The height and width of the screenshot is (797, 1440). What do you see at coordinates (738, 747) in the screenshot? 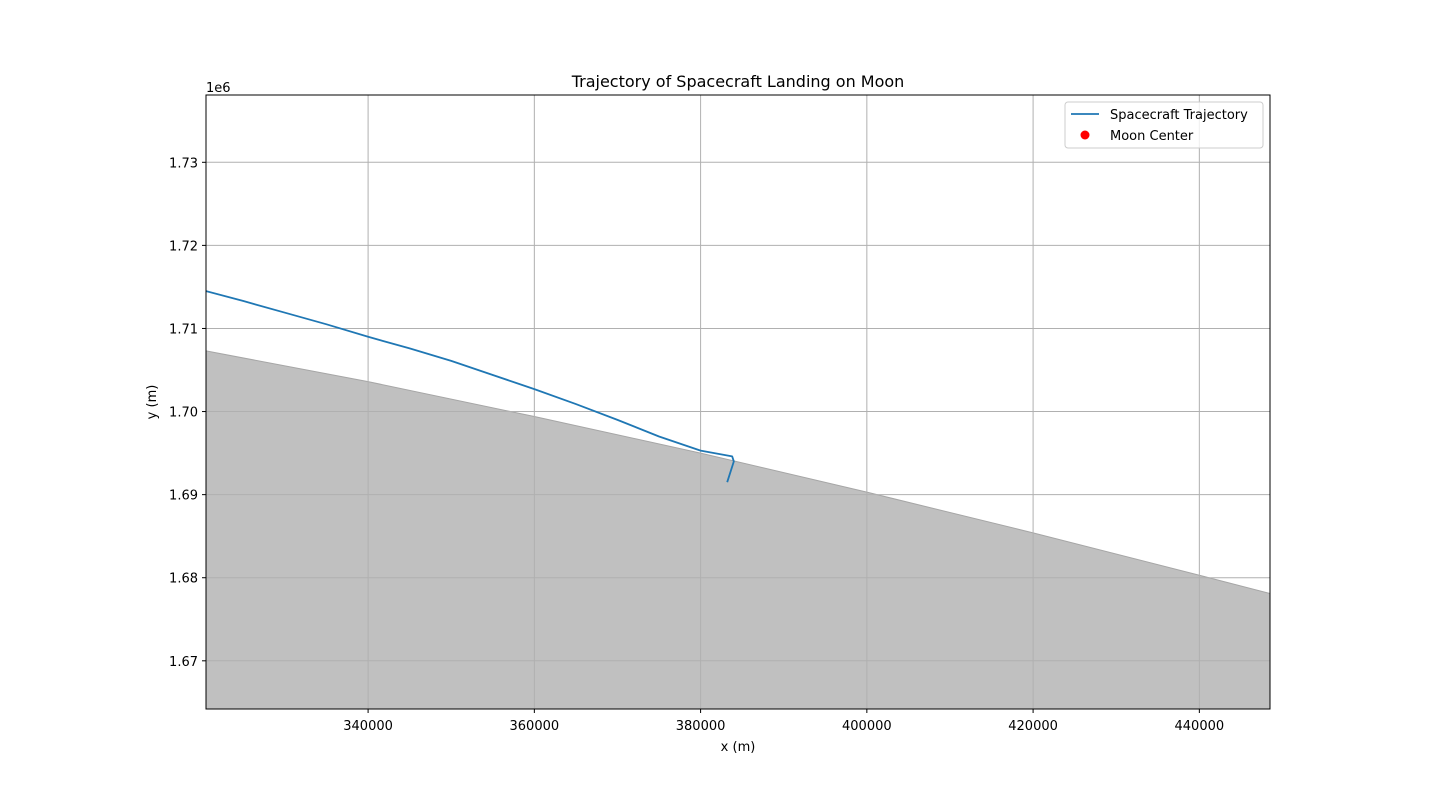
I see `x-axis-label: x (m)` at bounding box center [738, 747].